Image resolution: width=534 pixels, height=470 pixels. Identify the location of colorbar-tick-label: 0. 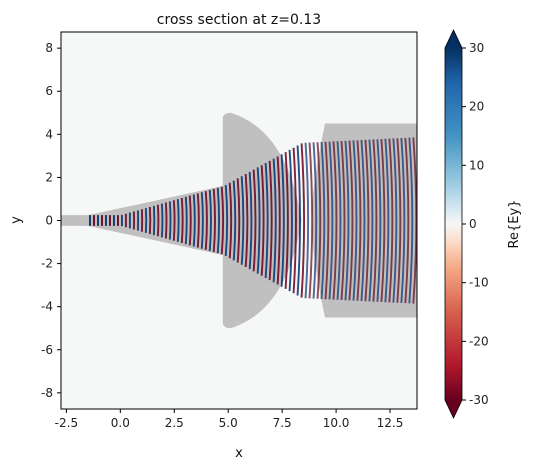
(473, 224).